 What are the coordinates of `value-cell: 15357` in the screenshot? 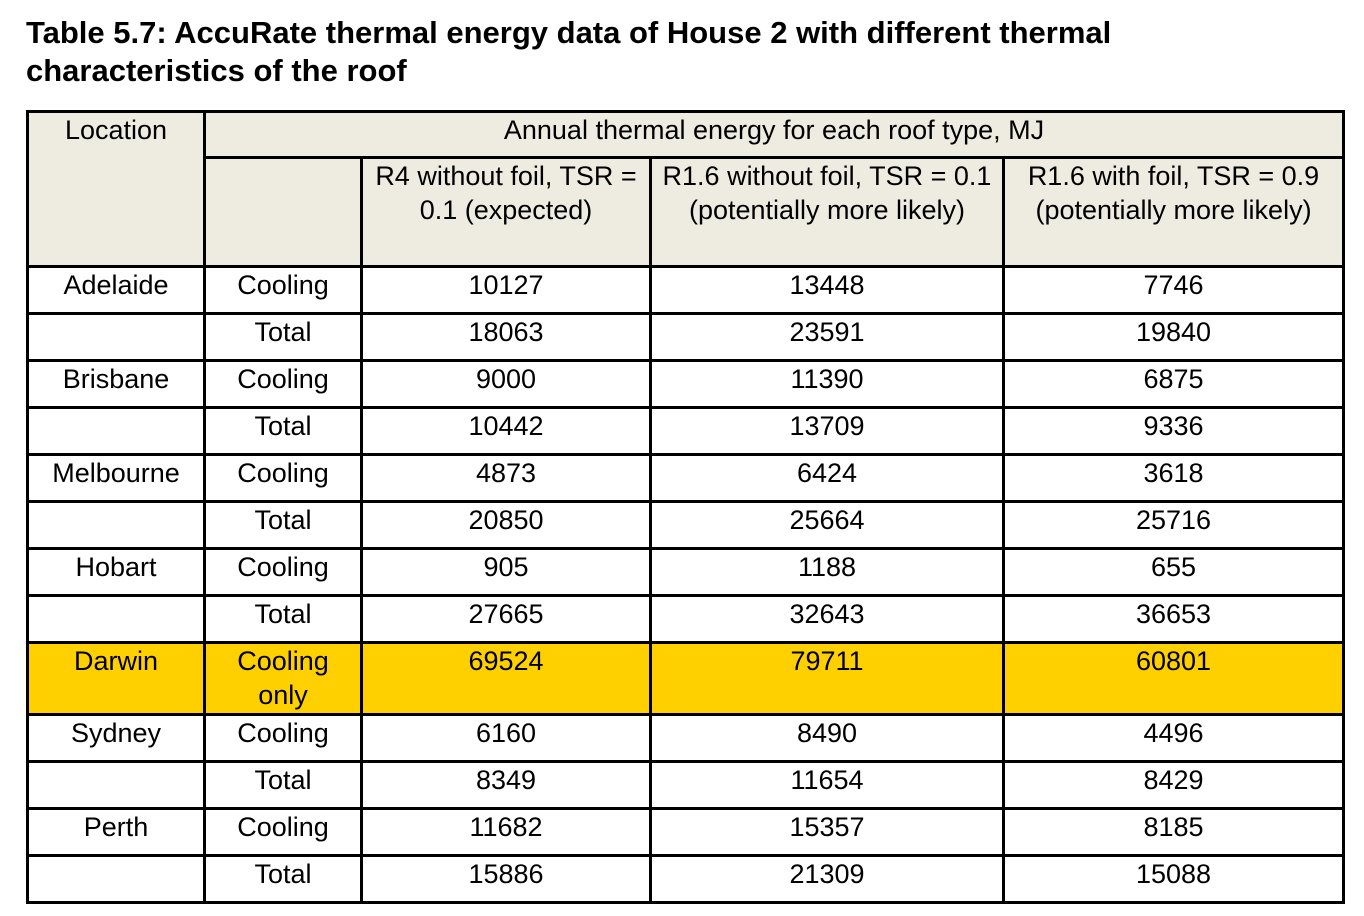 It's located at (827, 832).